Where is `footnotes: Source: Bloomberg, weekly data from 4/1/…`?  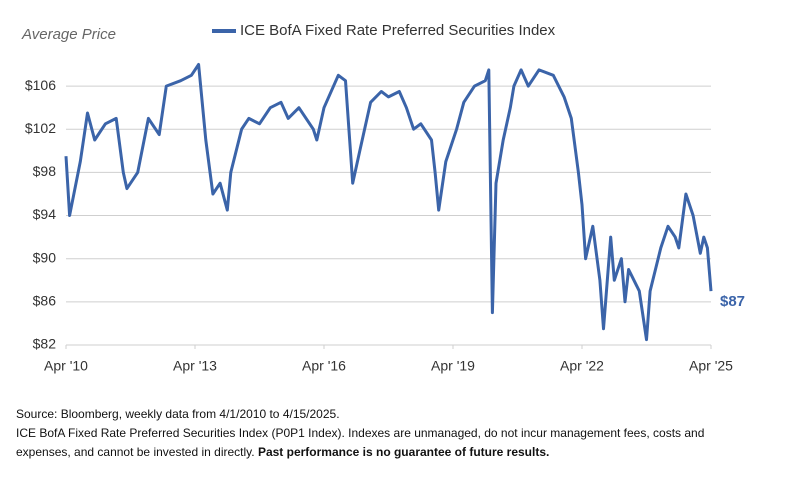 footnotes: Source: Bloomberg, weekly data from 4/1/… is located at coordinates (386, 433).